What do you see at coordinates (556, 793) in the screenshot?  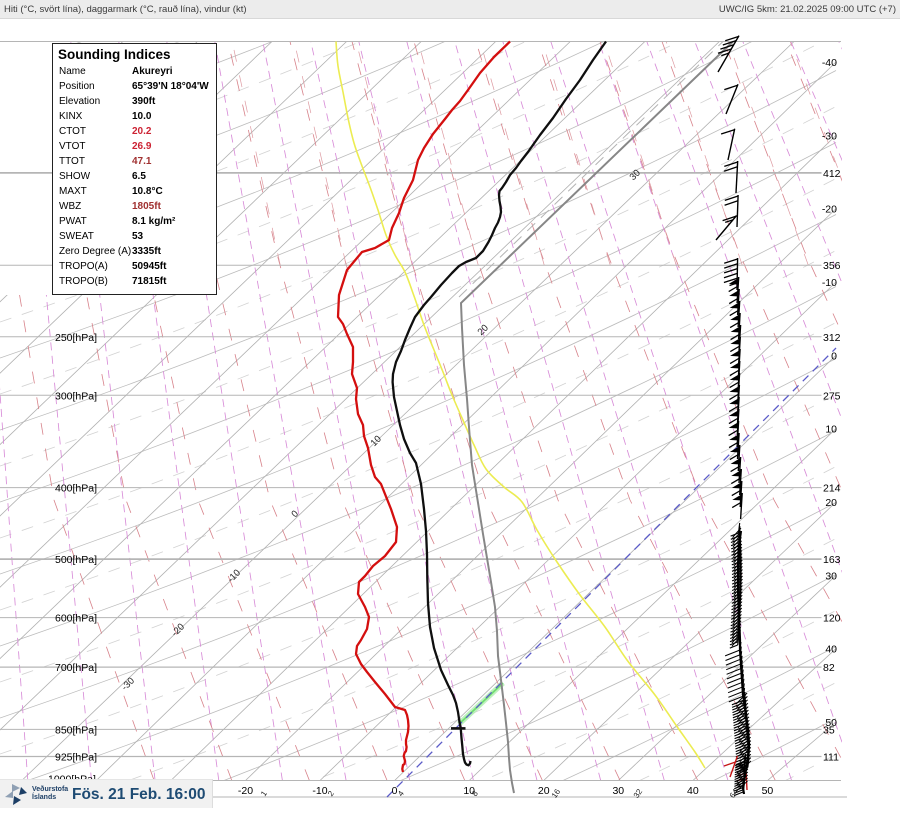 I see `svg-text: 16` at bounding box center [556, 793].